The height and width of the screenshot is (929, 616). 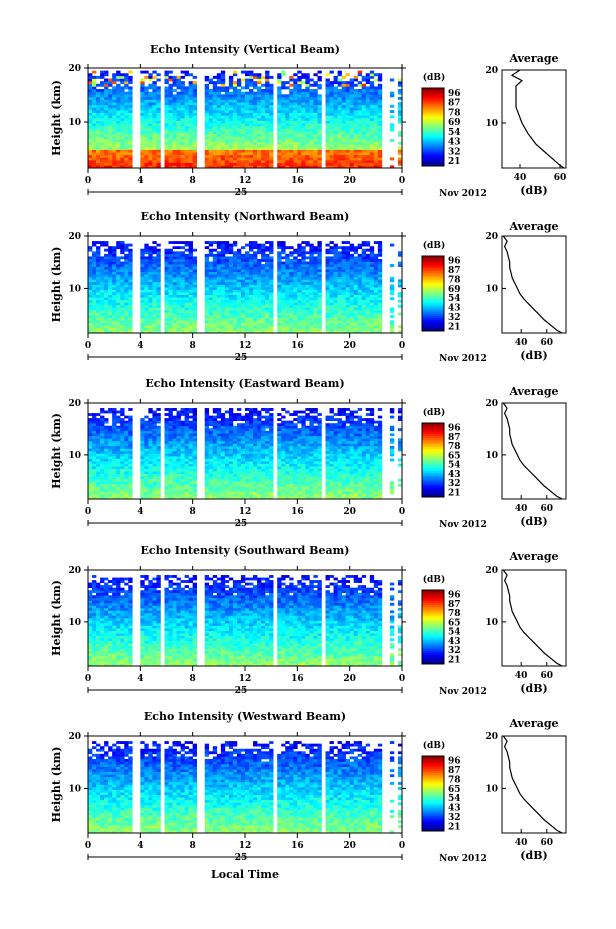 I want to click on panel-title: Echo Intensity (Northward Beam), so click(x=245, y=216).